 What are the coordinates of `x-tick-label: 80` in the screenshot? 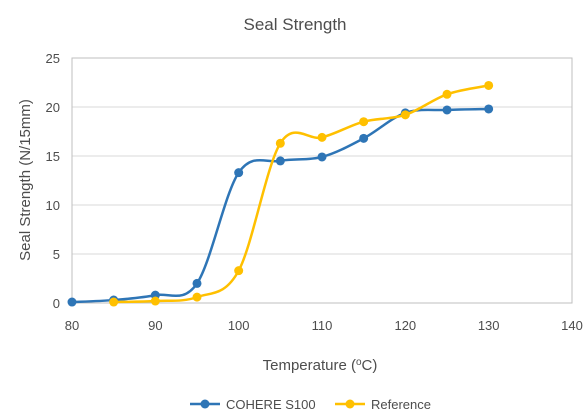 It's located at (72, 325).